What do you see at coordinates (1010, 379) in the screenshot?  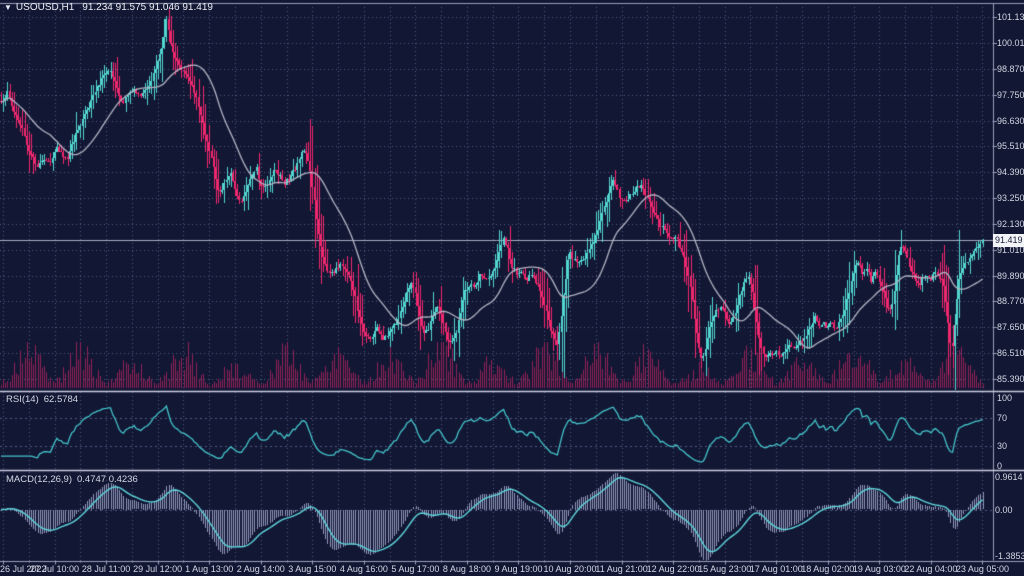 I see `price-tick-label: 85.390` at bounding box center [1010, 379].